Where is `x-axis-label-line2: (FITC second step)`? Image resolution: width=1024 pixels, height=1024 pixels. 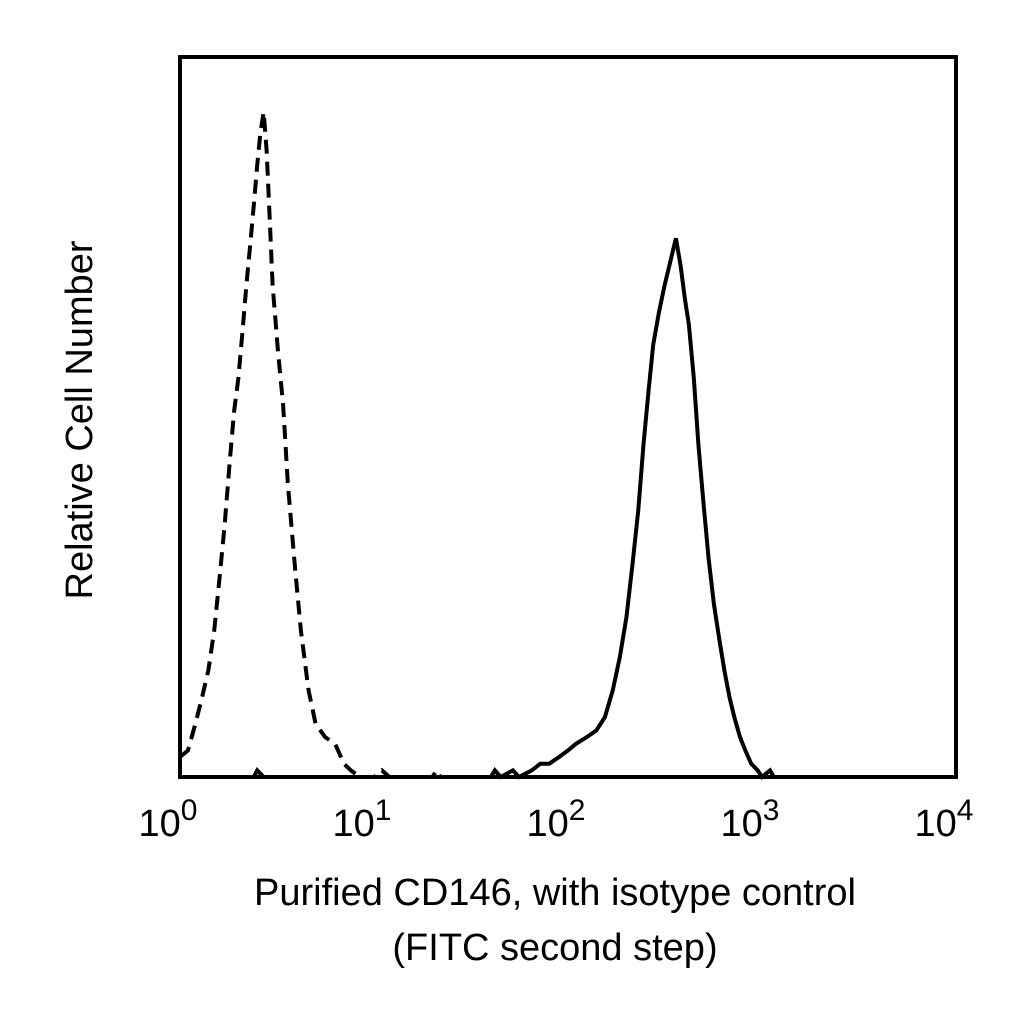 x-axis-label-line2: (FITC second step) is located at coordinates (554, 948).